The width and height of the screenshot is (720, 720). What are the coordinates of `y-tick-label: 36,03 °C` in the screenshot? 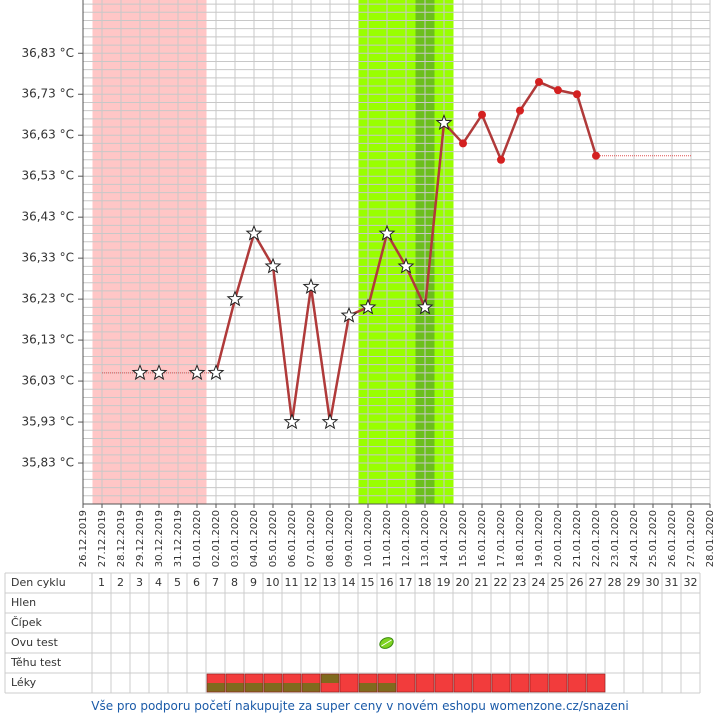 It's located at (47, 381).